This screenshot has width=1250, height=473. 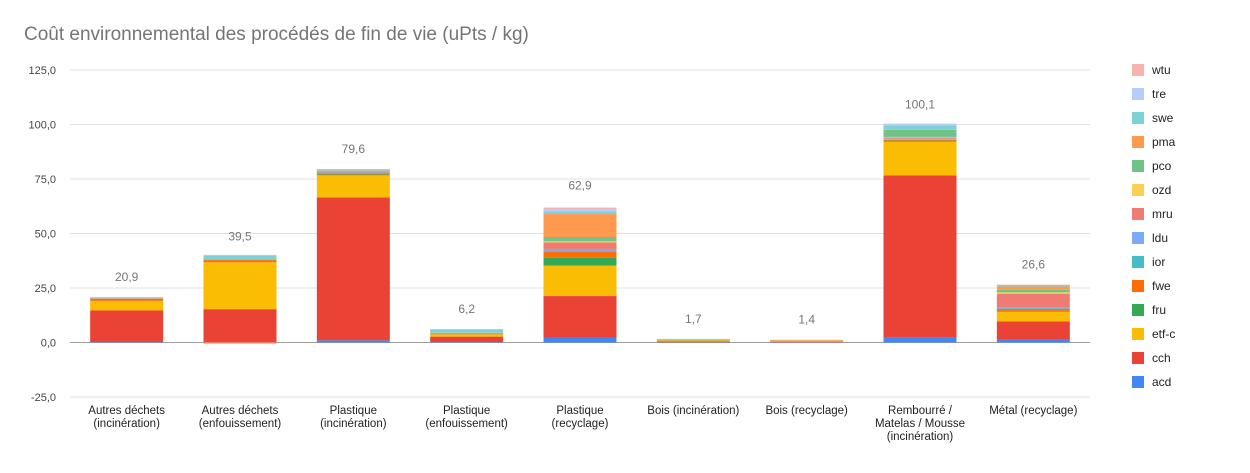 I want to click on y-tick-label: 0,0, so click(x=48, y=344).